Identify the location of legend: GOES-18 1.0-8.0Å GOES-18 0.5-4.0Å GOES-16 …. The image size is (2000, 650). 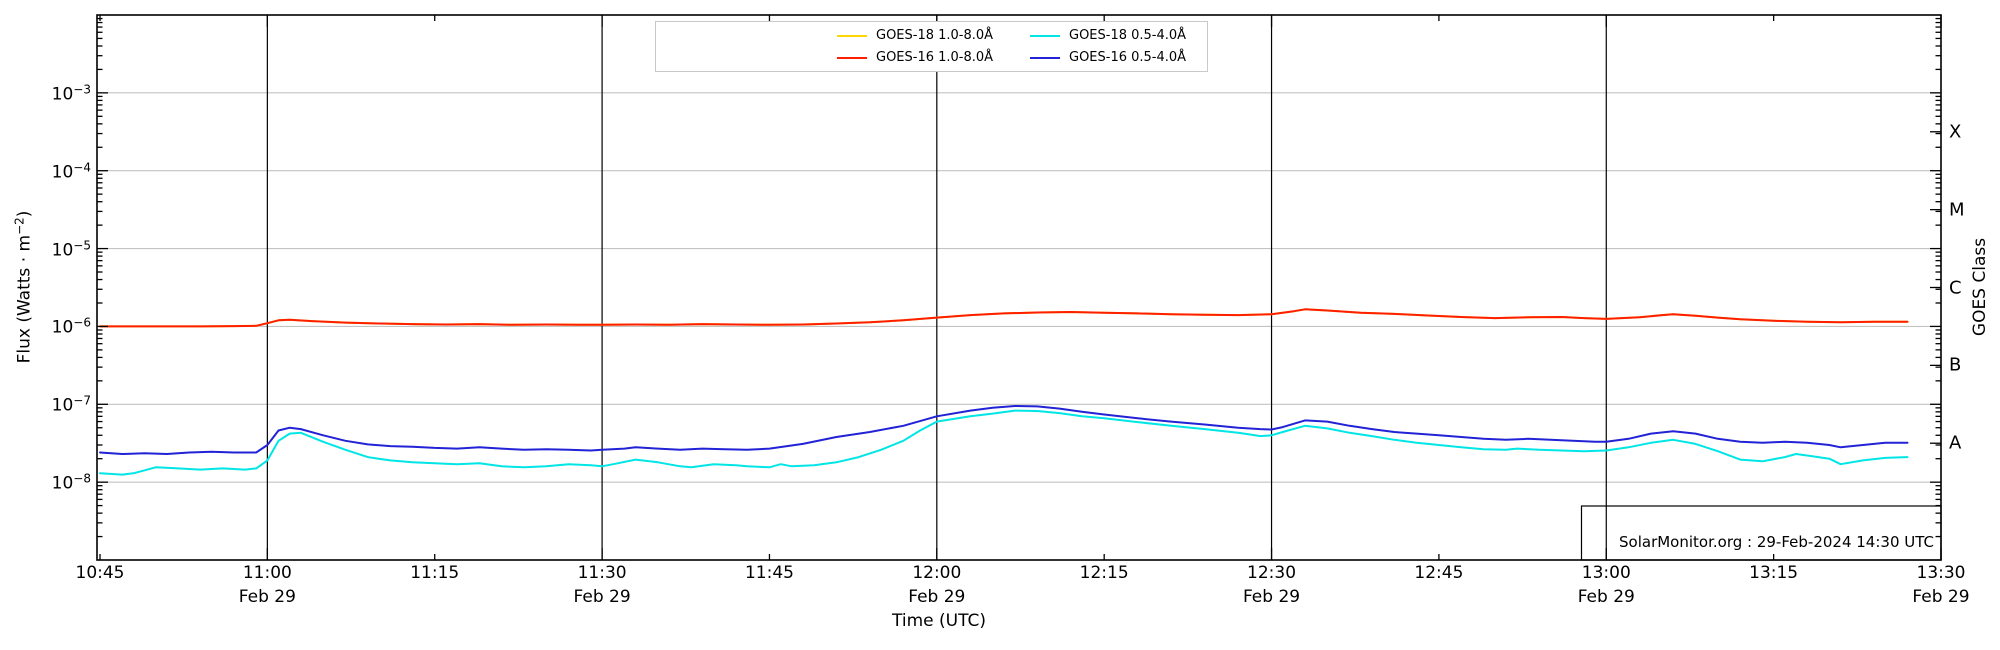
(931, 46).